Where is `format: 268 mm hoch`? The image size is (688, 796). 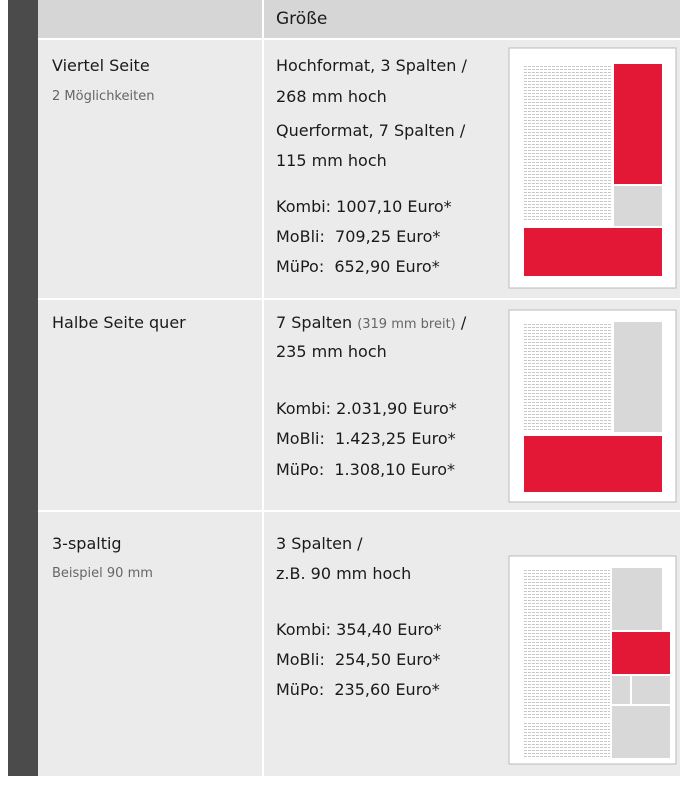 format: 268 mm hoch is located at coordinates (331, 96).